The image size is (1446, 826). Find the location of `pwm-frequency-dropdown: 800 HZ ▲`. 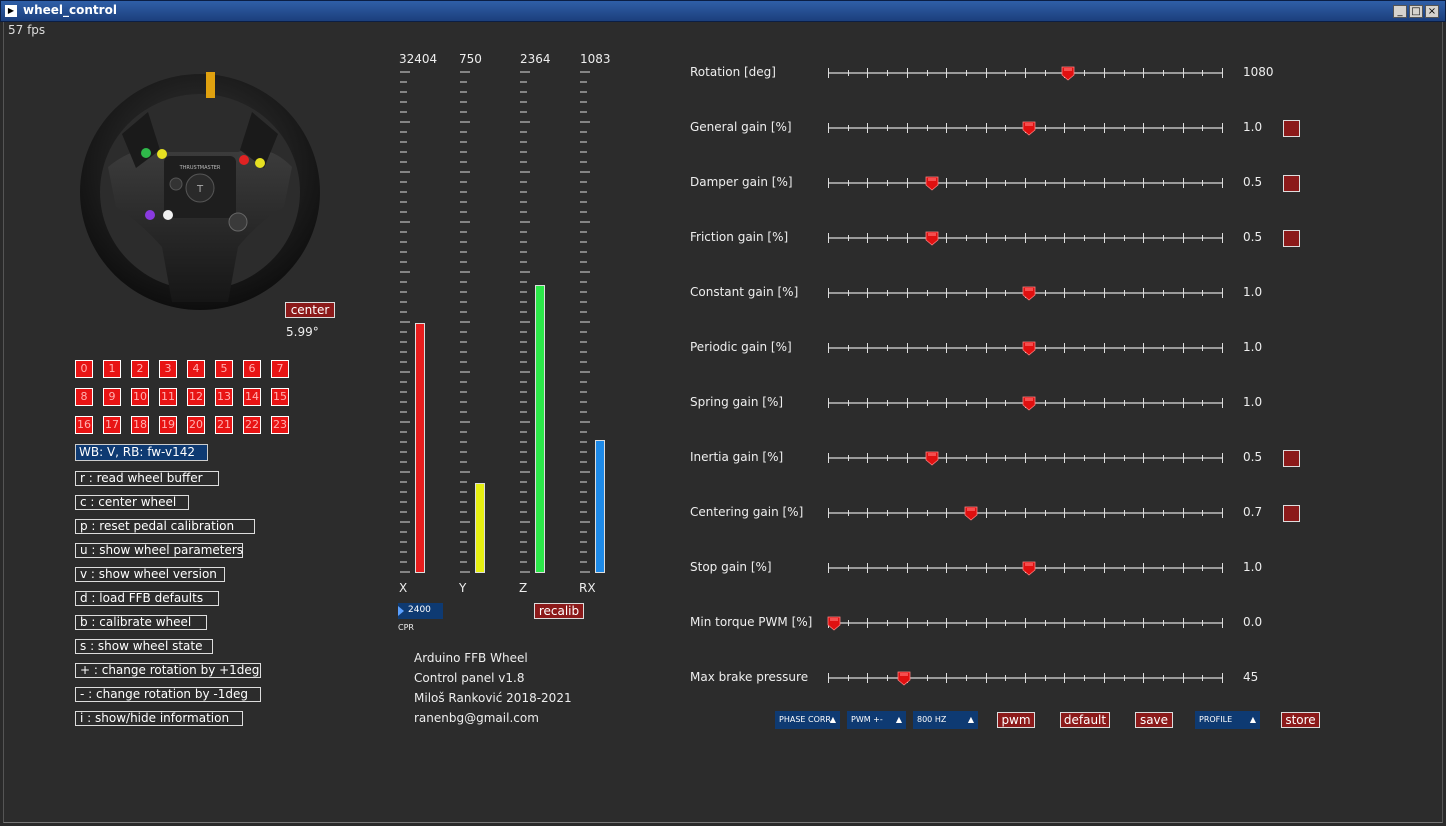

pwm-frequency-dropdown: 800 HZ ▲ is located at coordinates (945, 720).